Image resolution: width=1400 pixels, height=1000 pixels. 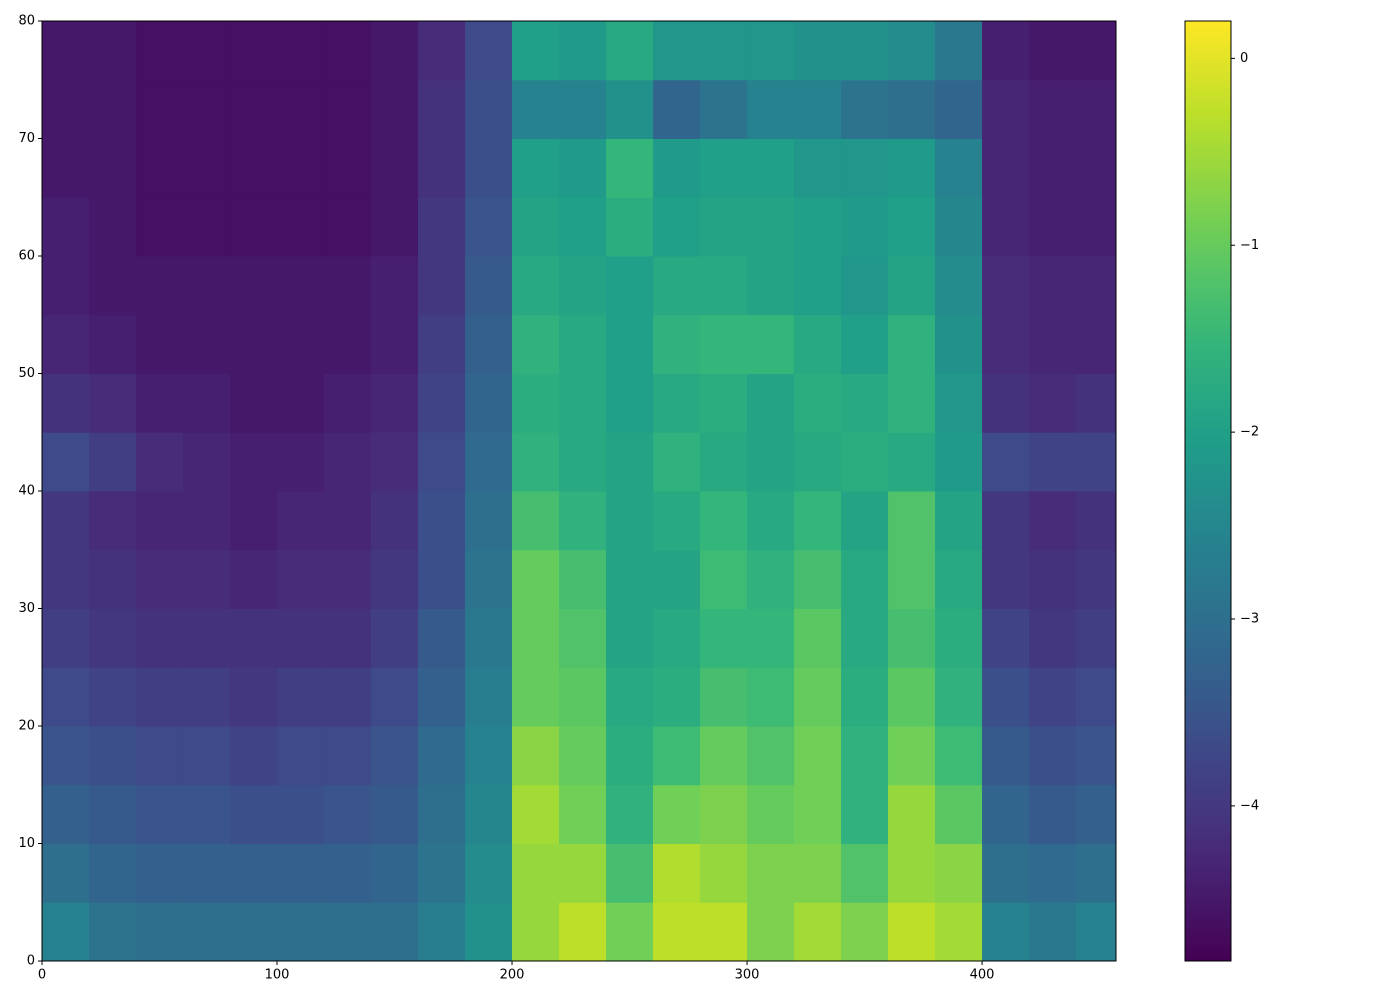 What do you see at coordinates (26, 373) in the screenshot?
I see `y-tick-label: 50` at bounding box center [26, 373].